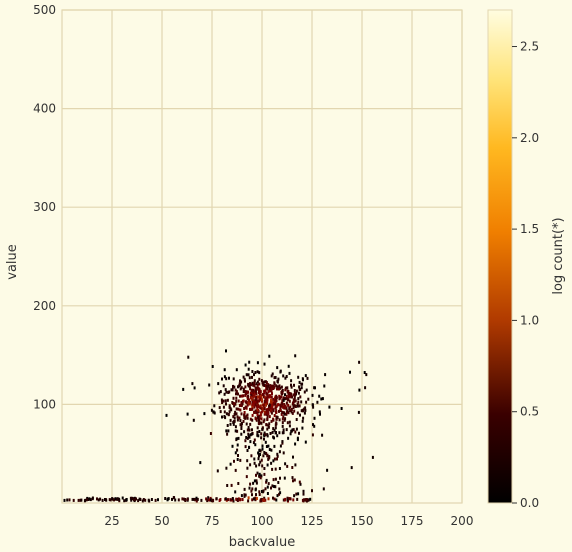  What do you see at coordinates (312, 521) in the screenshot?
I see `x-tick-label: 125` at bounding box center [312, 521].